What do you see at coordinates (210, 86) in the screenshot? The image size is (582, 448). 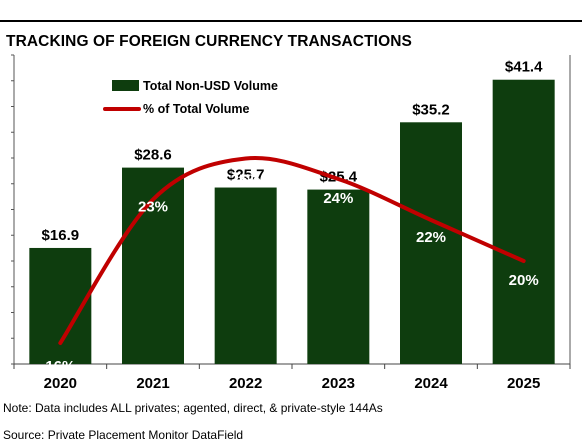 I see `legend-label-bar: Total Non-USD Volume` at bounding box center [210, 86].